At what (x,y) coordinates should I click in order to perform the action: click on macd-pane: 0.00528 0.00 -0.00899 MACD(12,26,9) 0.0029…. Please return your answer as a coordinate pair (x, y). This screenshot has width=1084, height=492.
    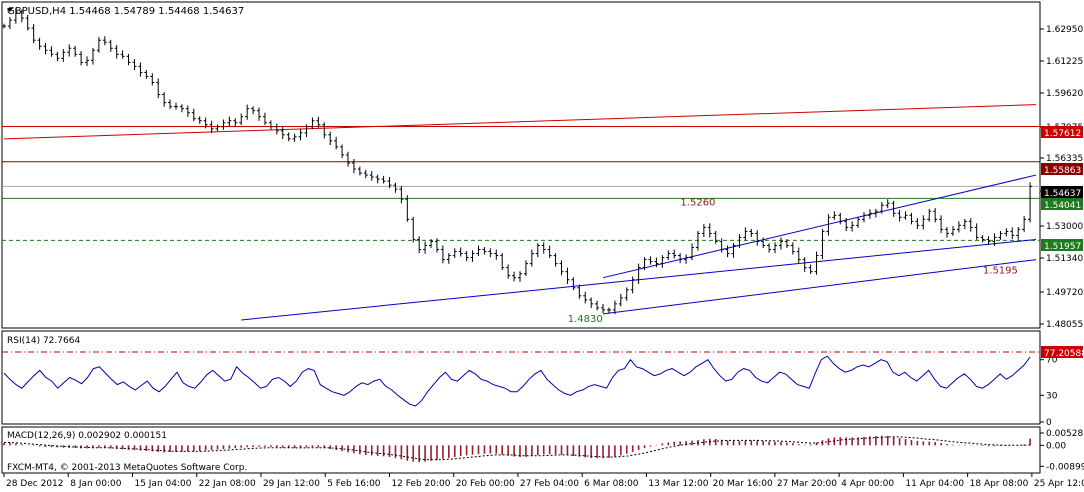
    Looking at the image, I should click on (542, 450).